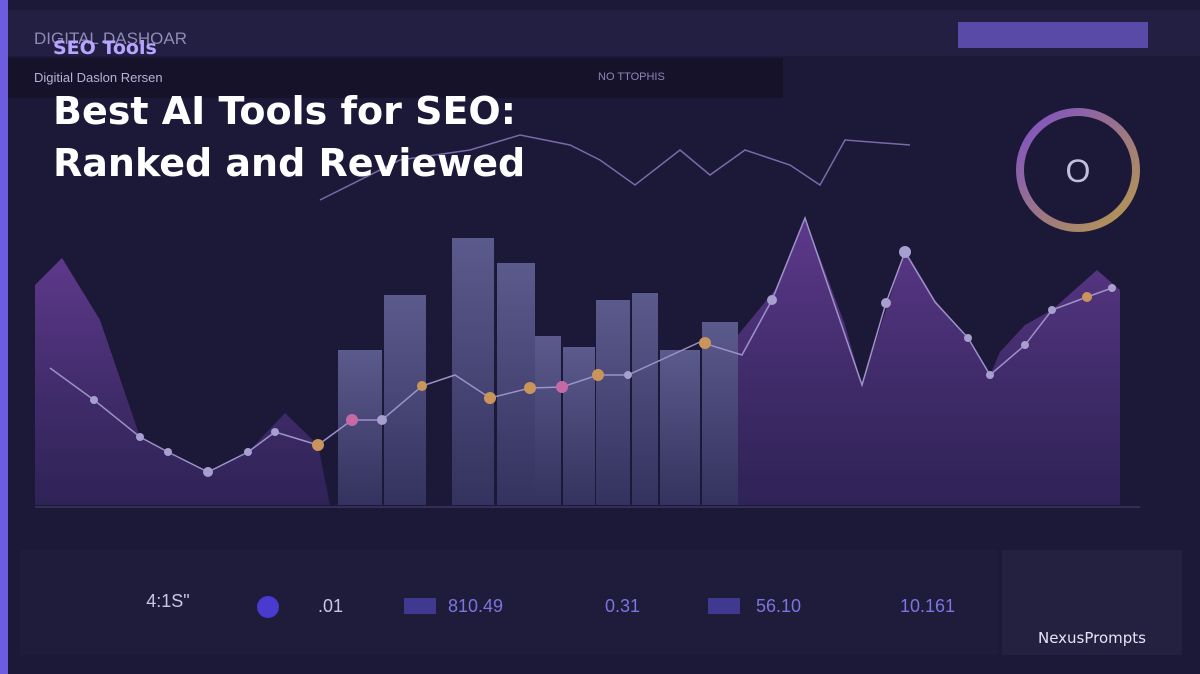 This screenshot has width=1200, height=674. Describe the element at coordinates (289, 163) in the screenshot. I see `title-line: Ranked and Reviewed` at that location.